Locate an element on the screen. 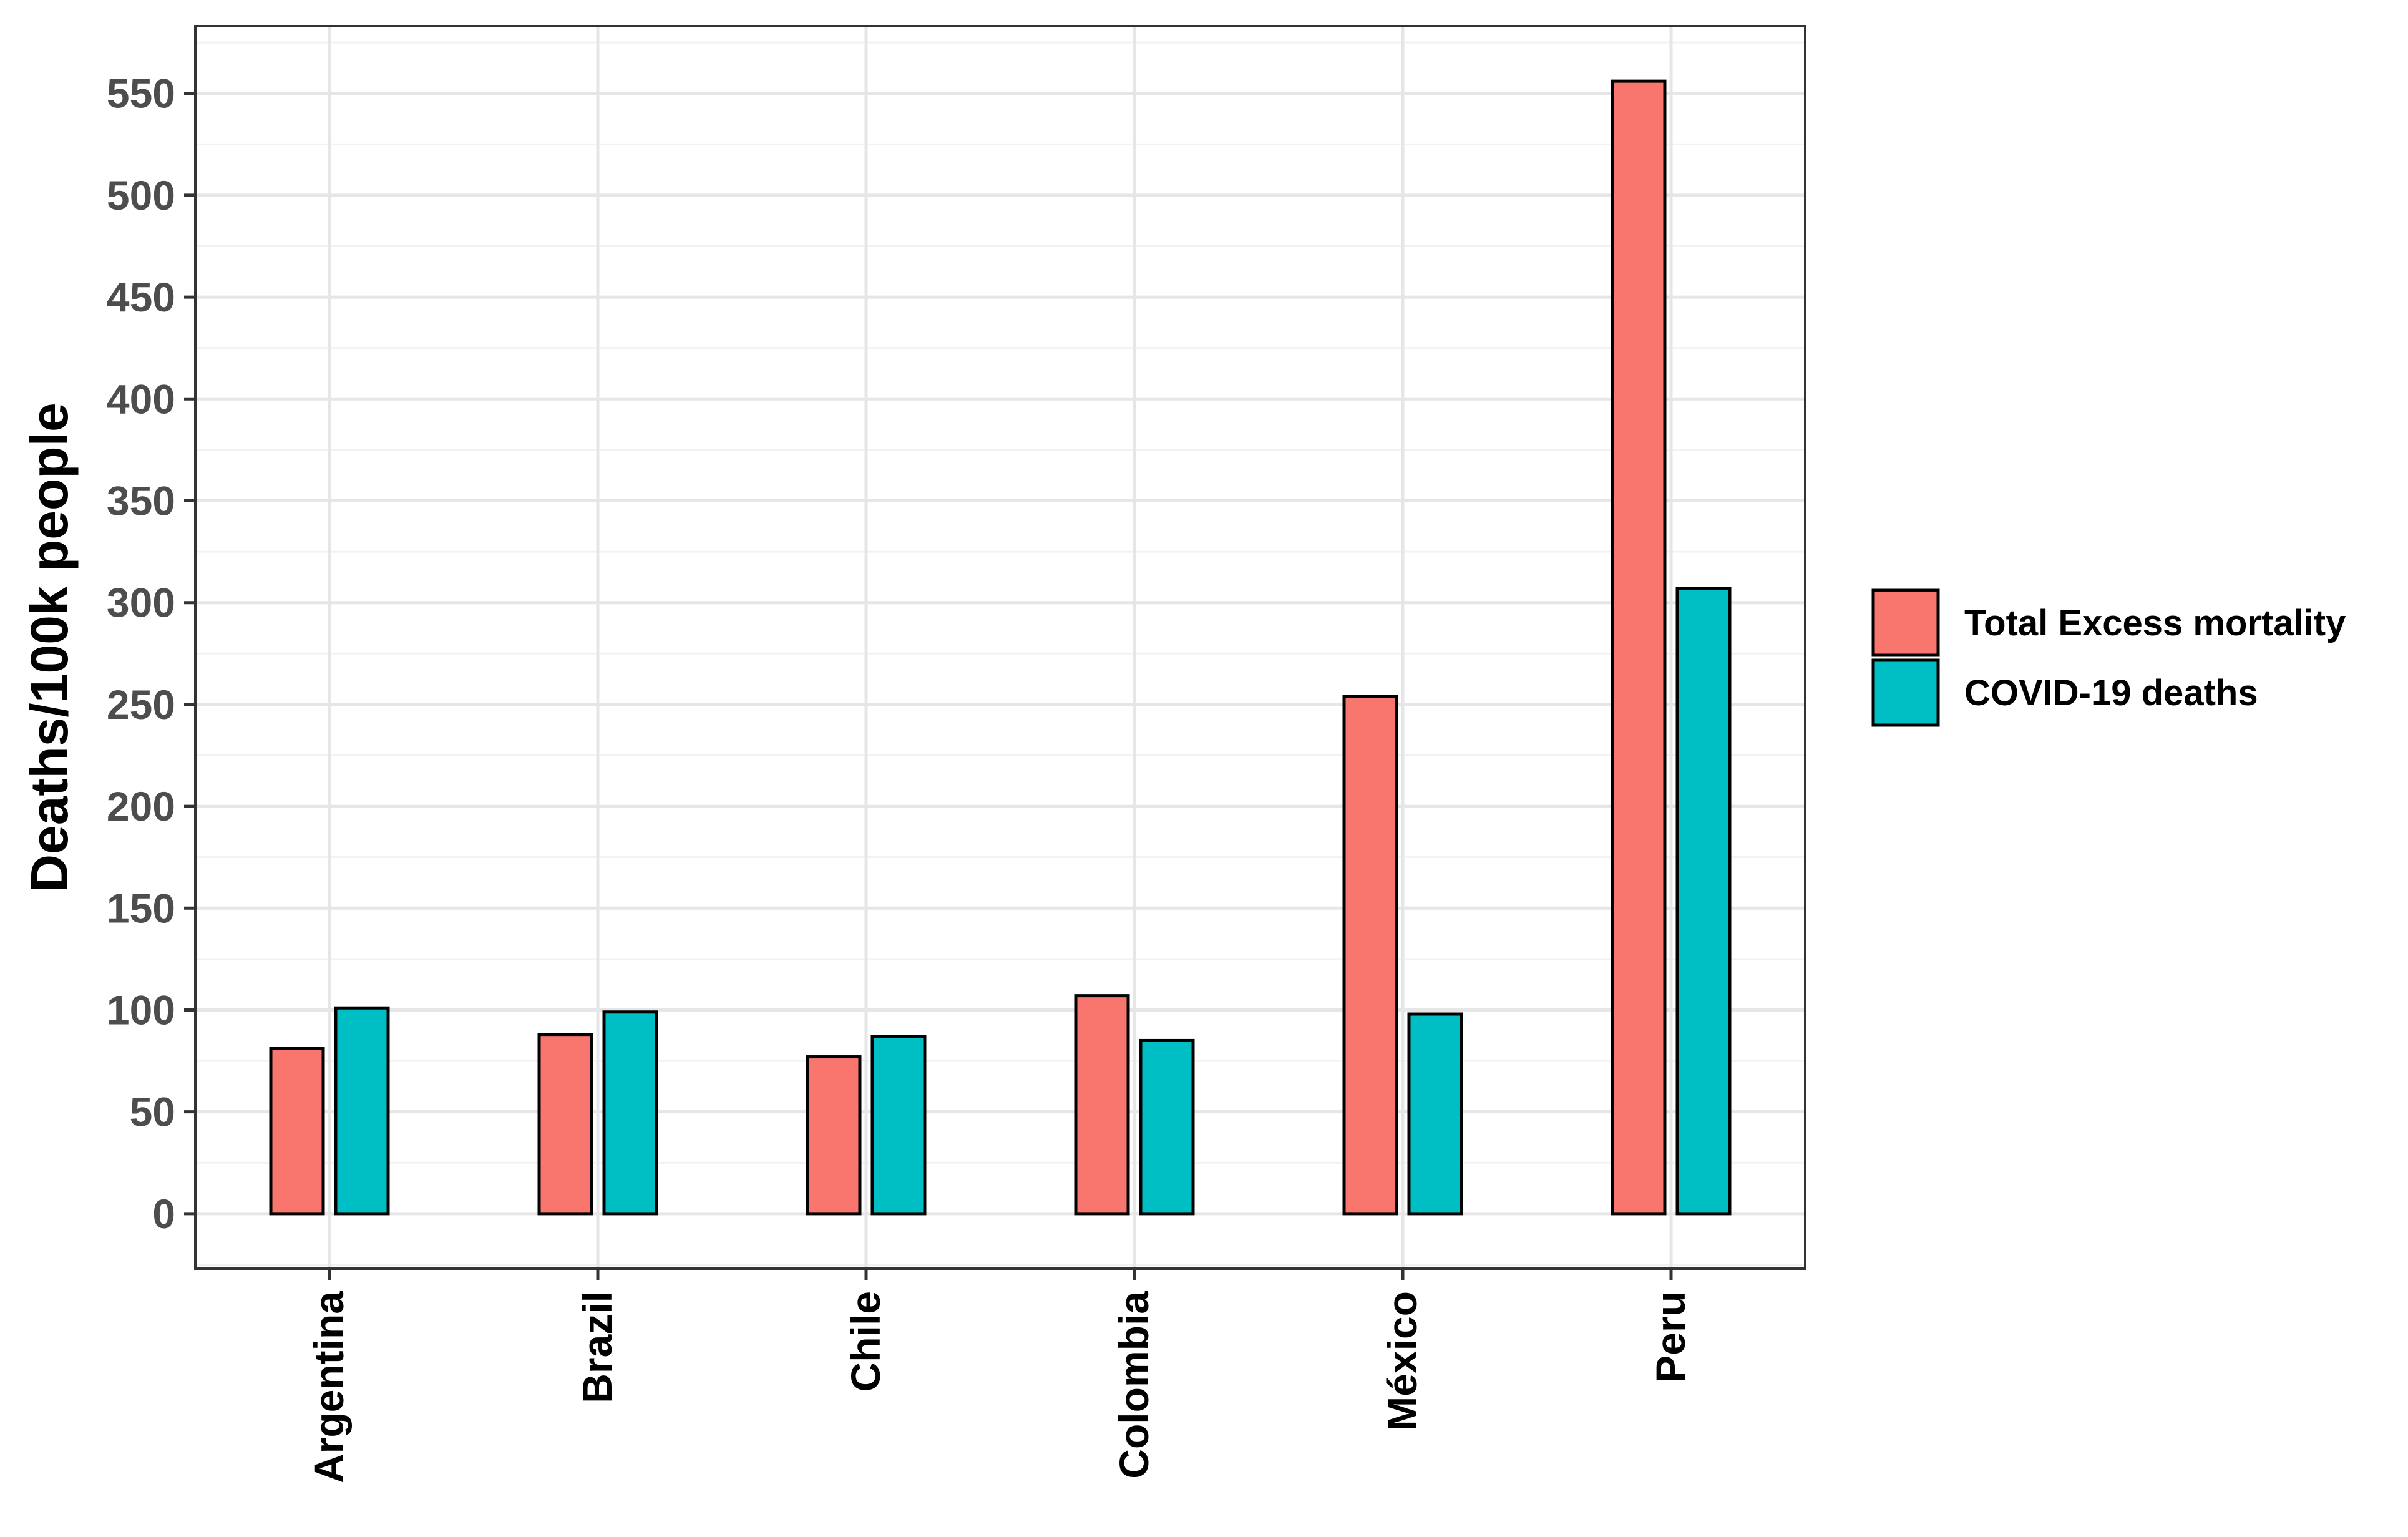 This screenshot has height=1537, width=2408. y-axis-title: Deaths/100k people is located at coordinates (49, 647).